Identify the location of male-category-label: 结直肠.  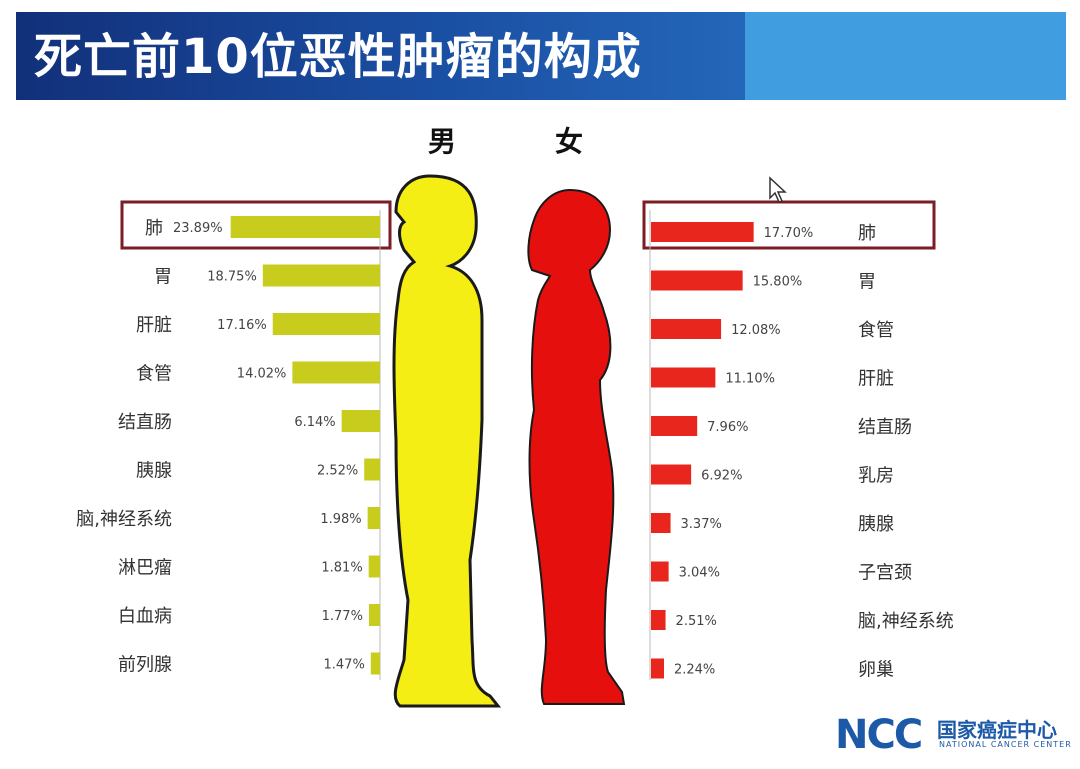
(145, 422).